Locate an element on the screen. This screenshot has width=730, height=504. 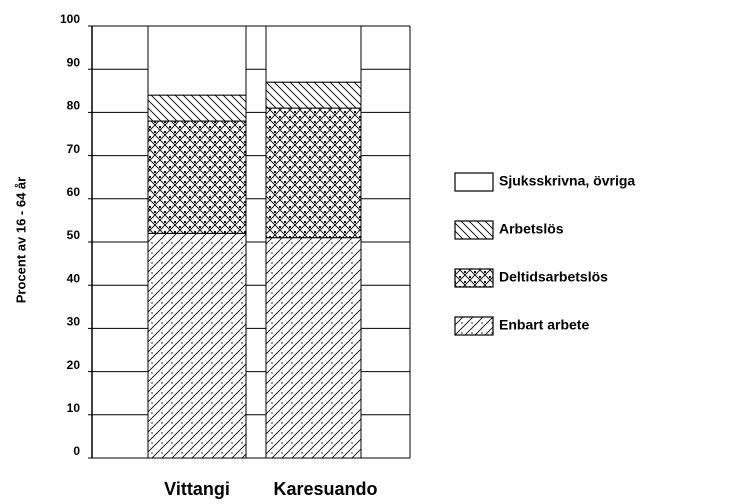
x-tick-label: Karesuando is located at coordinates (325, 489).